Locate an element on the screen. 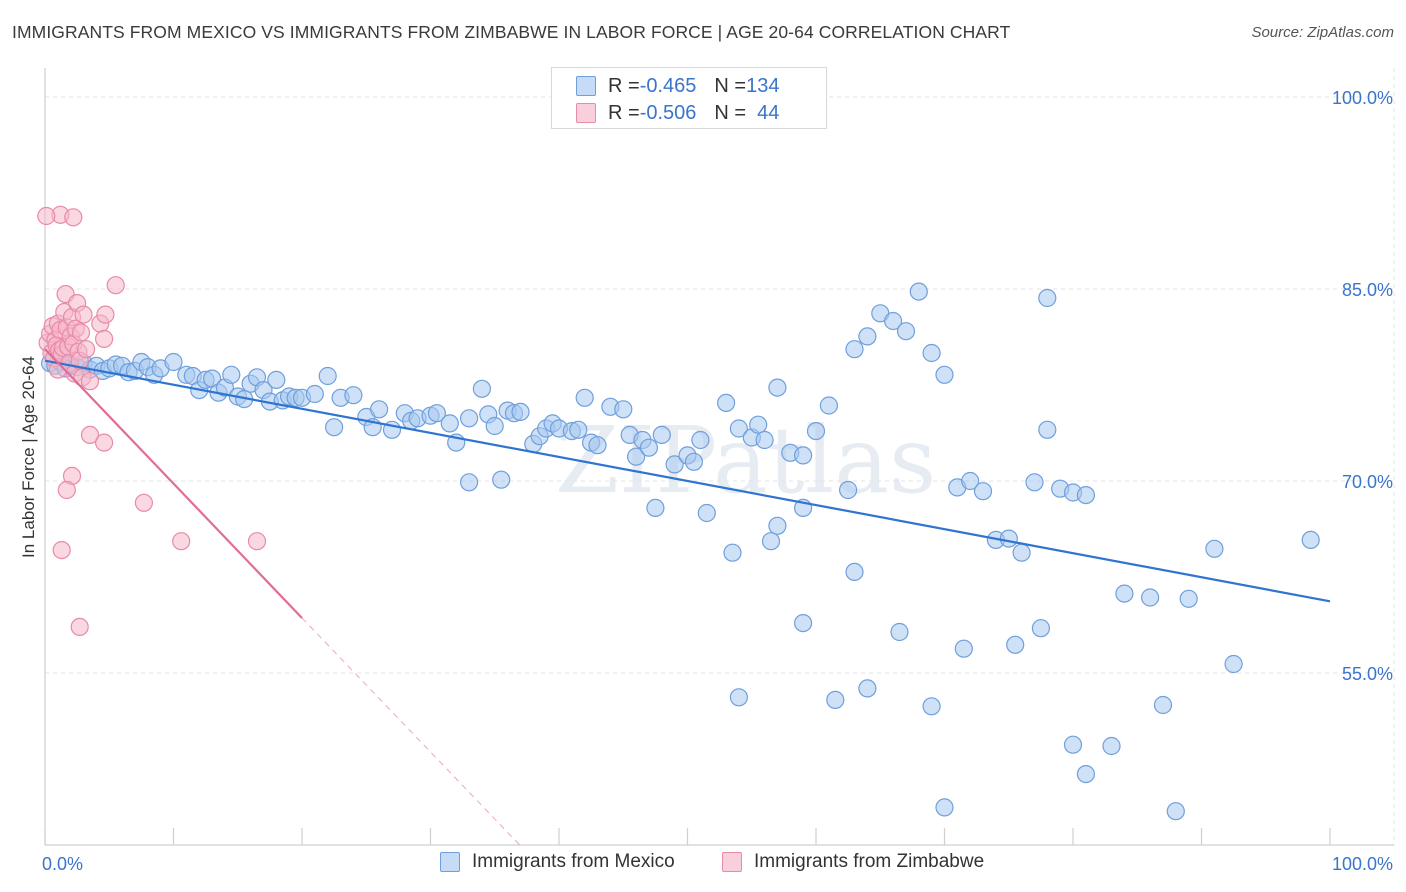 This screenshot has height=892, width=1406. x-tick-labels: 0.0% 100.0% is located at coordinates (717, 864).